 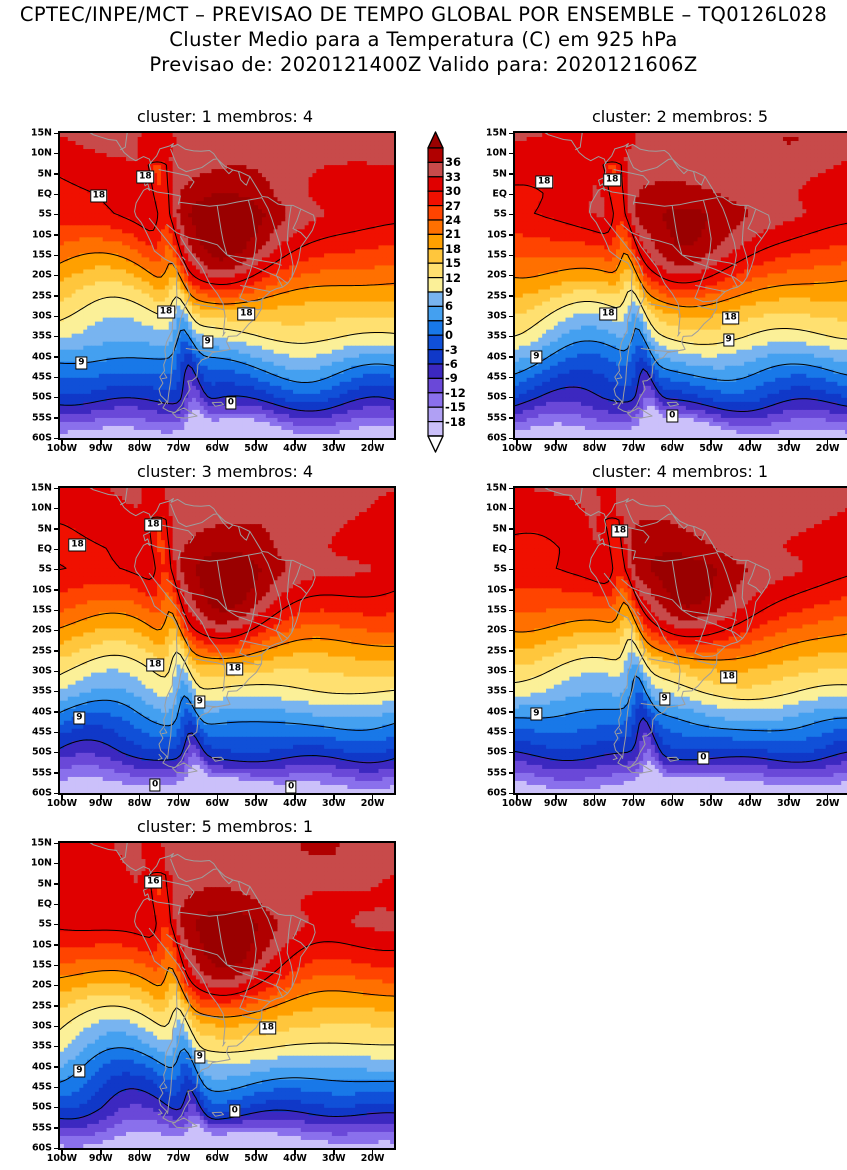 What do you see at coordinates (453, 220) in the screenshot?
I see `colorbar-tick-label: 24` at bounding box center [453, 220].